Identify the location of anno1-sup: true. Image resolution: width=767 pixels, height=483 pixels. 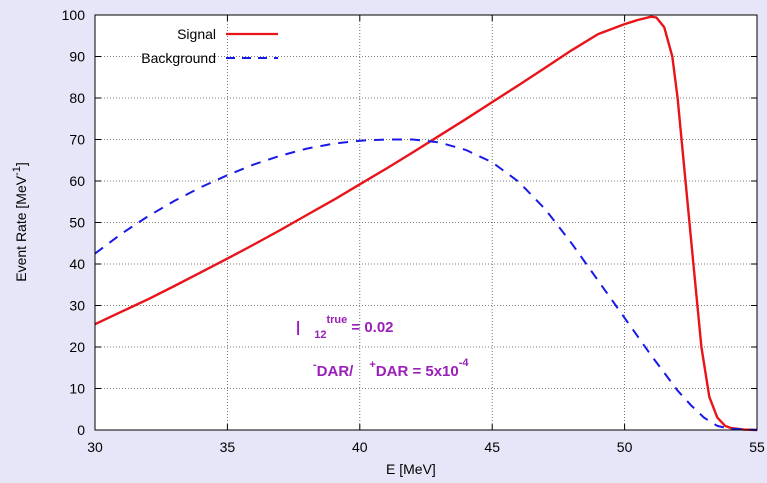
(336, 320).